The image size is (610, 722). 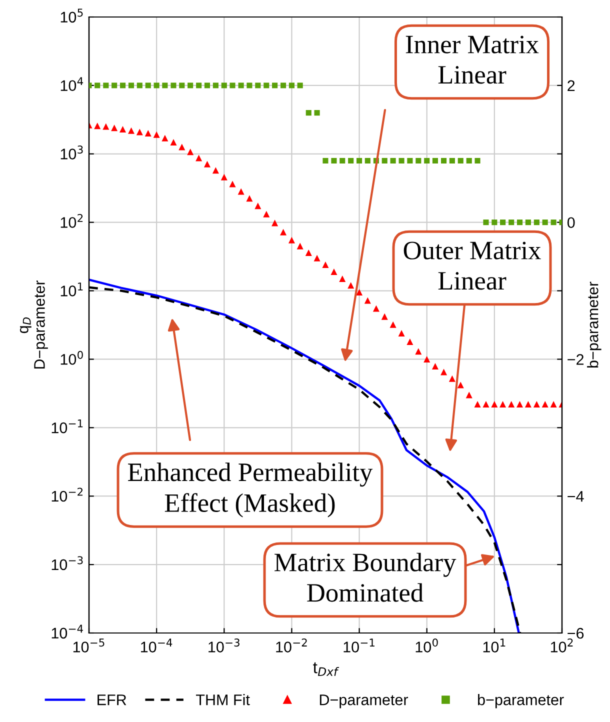 What do you see at coordinates (364, 701) in the screenshot?
I see `legend-label: D−parameter` at bounding box center [364, 701].